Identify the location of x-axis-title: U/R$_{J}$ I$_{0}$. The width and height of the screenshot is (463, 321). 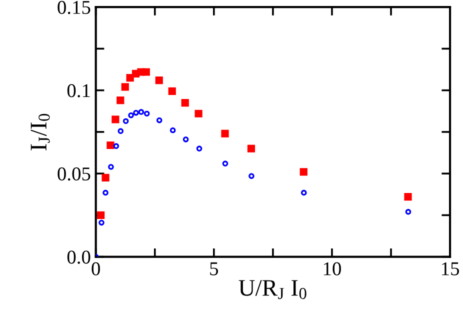
(272, 290).